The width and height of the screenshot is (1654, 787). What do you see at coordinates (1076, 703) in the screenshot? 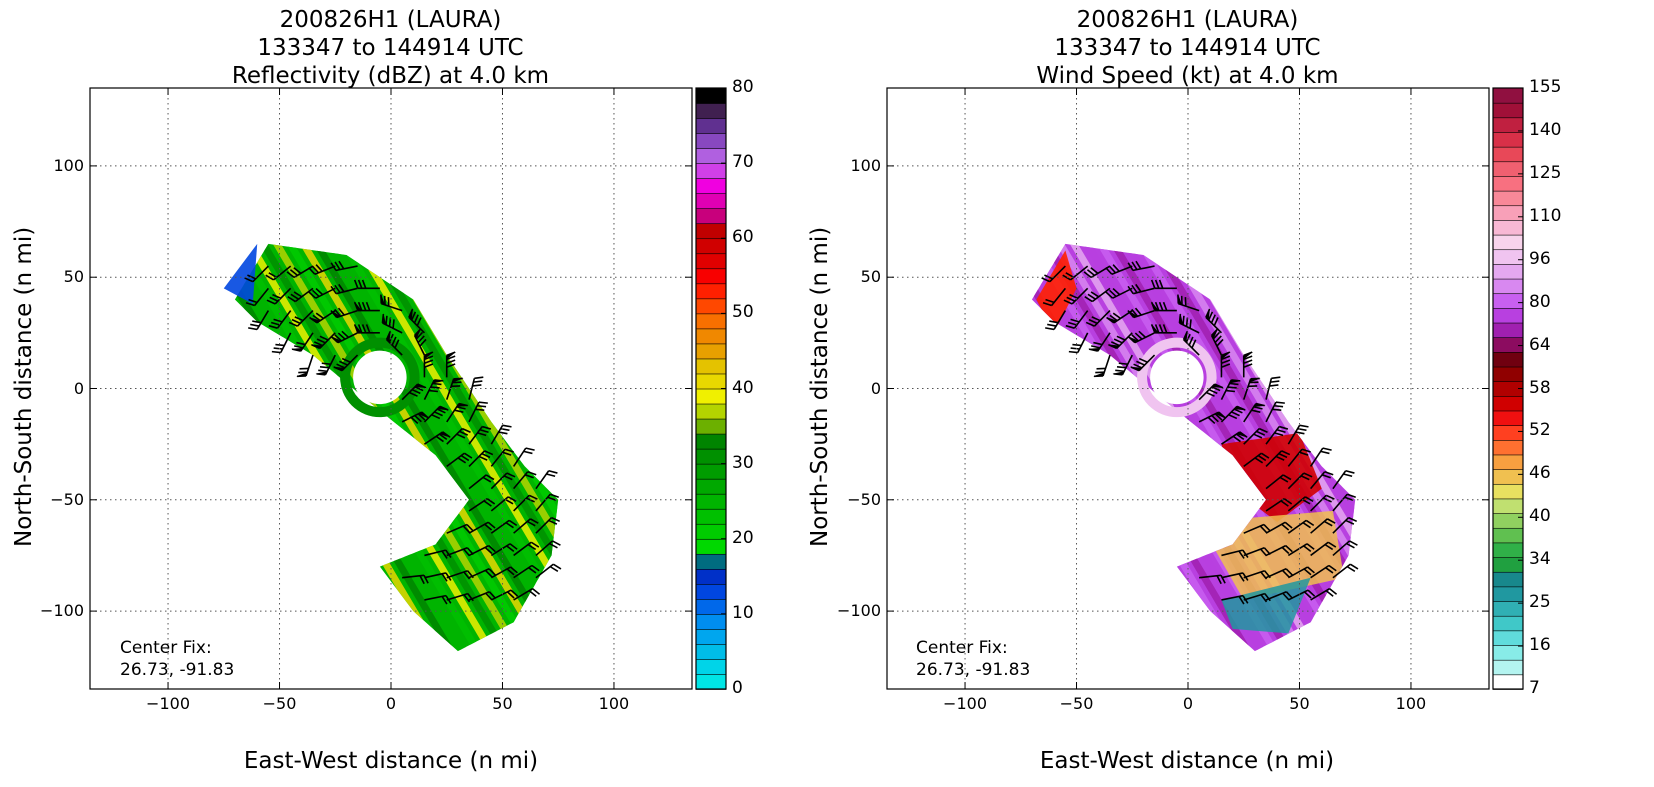
I see `x-tick-label: −50` at bounding box center [1076, 703].